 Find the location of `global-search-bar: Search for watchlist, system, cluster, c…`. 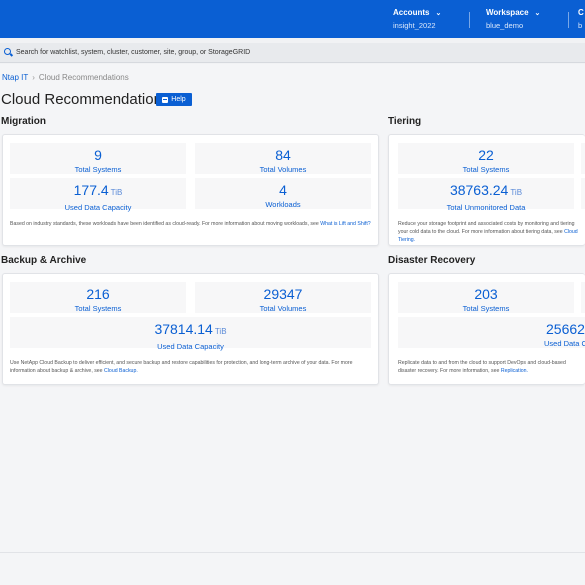

global-search-bar: Search for watchlist, system, cluster, c… is located at coordinates (292, 53).